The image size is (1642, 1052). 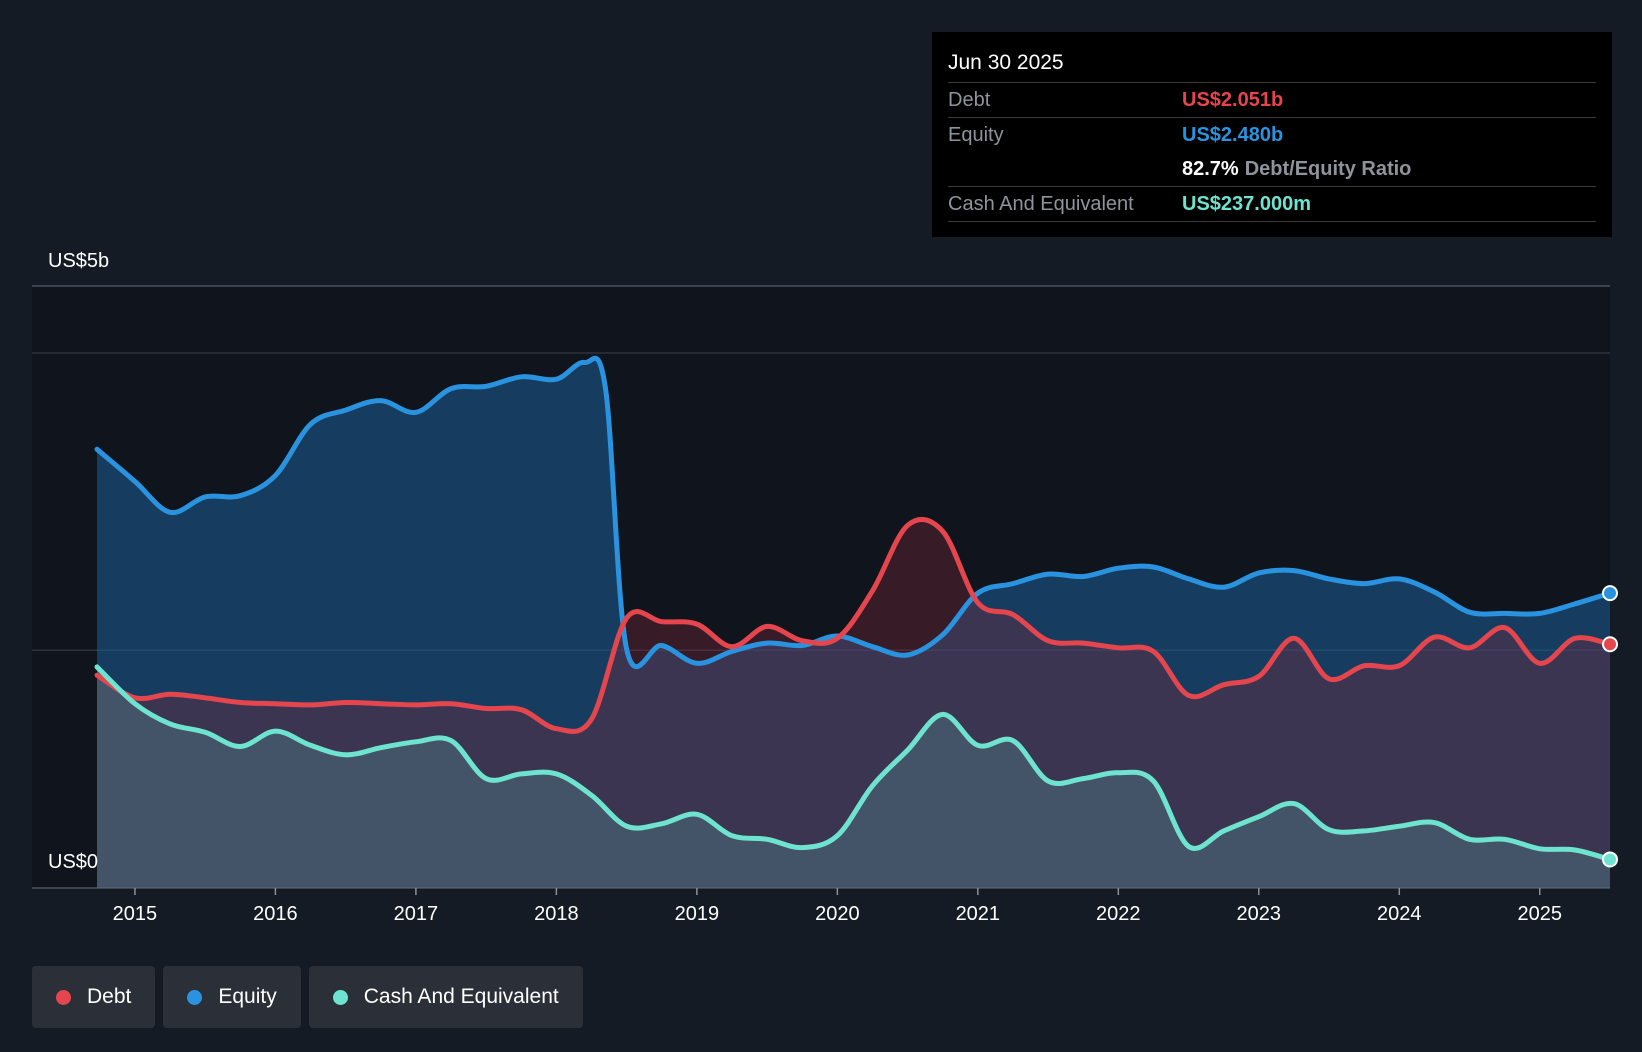 I want to click on tooltip-ratio-row: 82.7% Debt/Equity Ratio, so click(x=1272, y=169).